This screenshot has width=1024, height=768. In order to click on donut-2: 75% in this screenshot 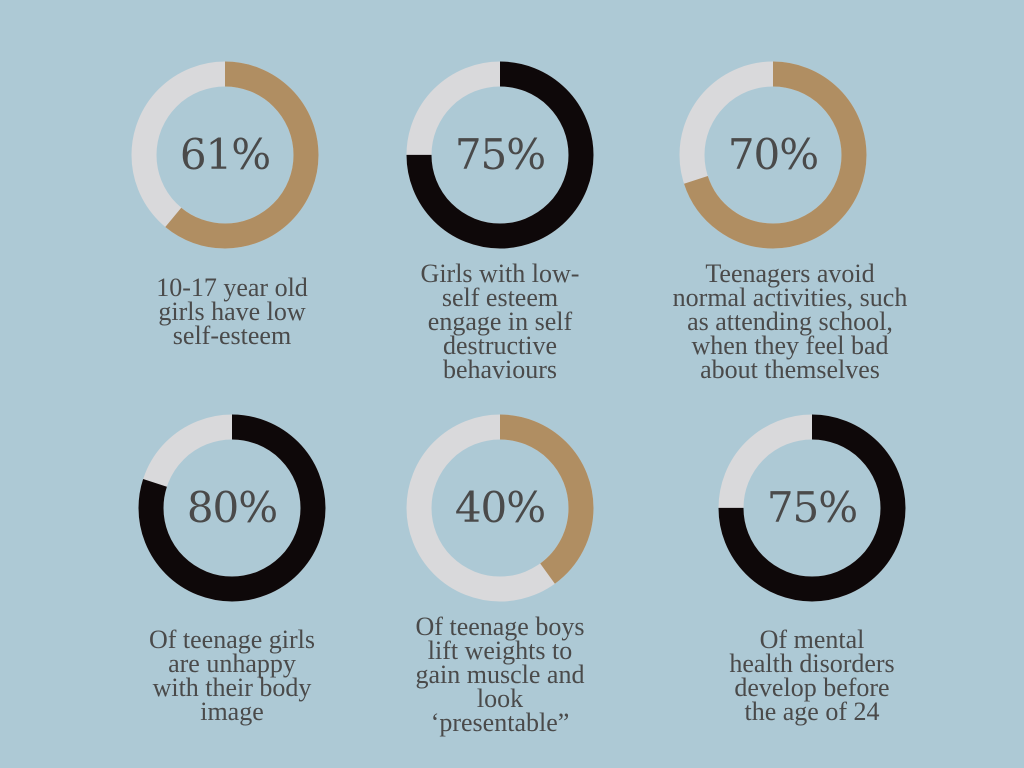, I will do `click(500, 155)`.